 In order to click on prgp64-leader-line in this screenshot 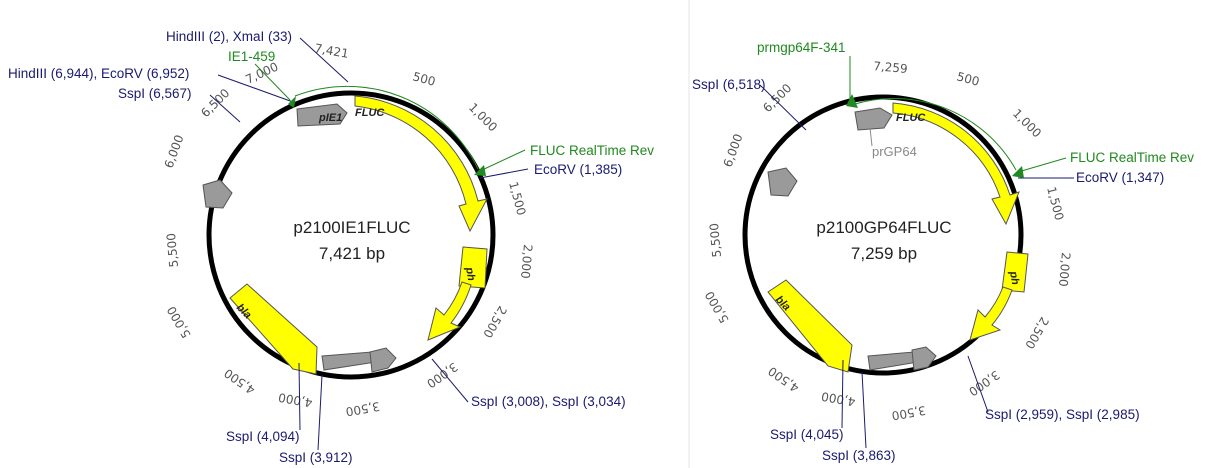, I will do `click(871, 137)`.